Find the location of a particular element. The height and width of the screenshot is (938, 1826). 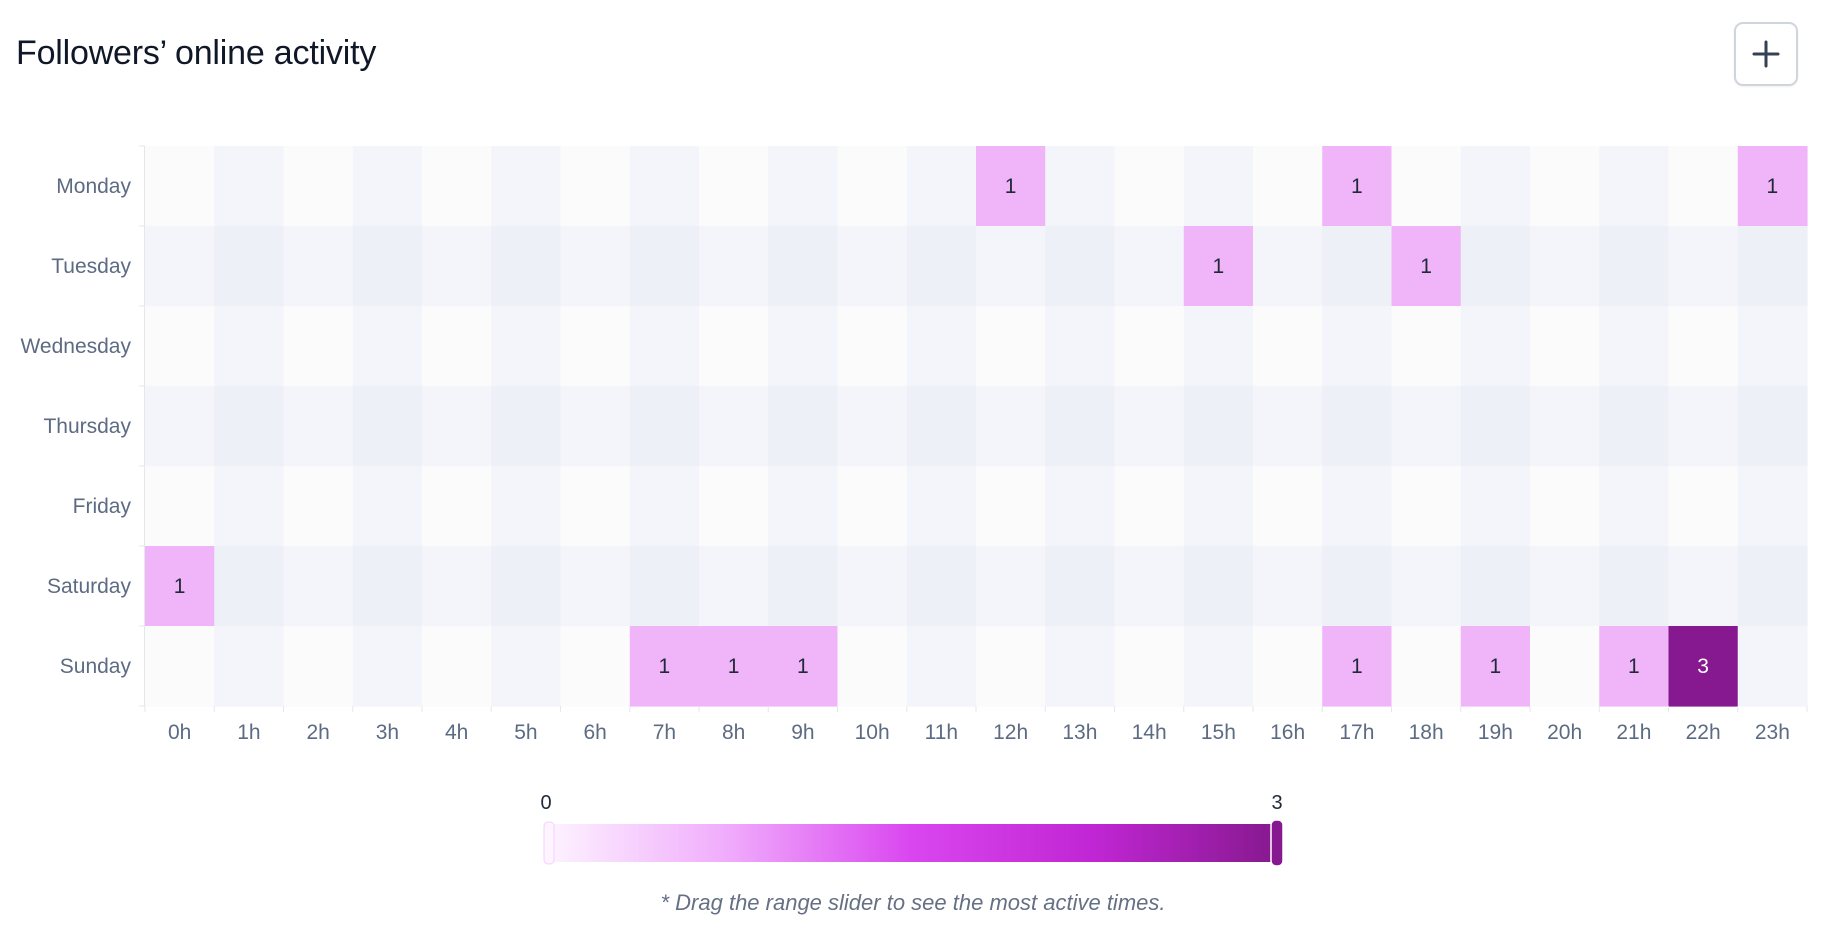

x-axis-label: 0h is located at coordinates (179, 732).